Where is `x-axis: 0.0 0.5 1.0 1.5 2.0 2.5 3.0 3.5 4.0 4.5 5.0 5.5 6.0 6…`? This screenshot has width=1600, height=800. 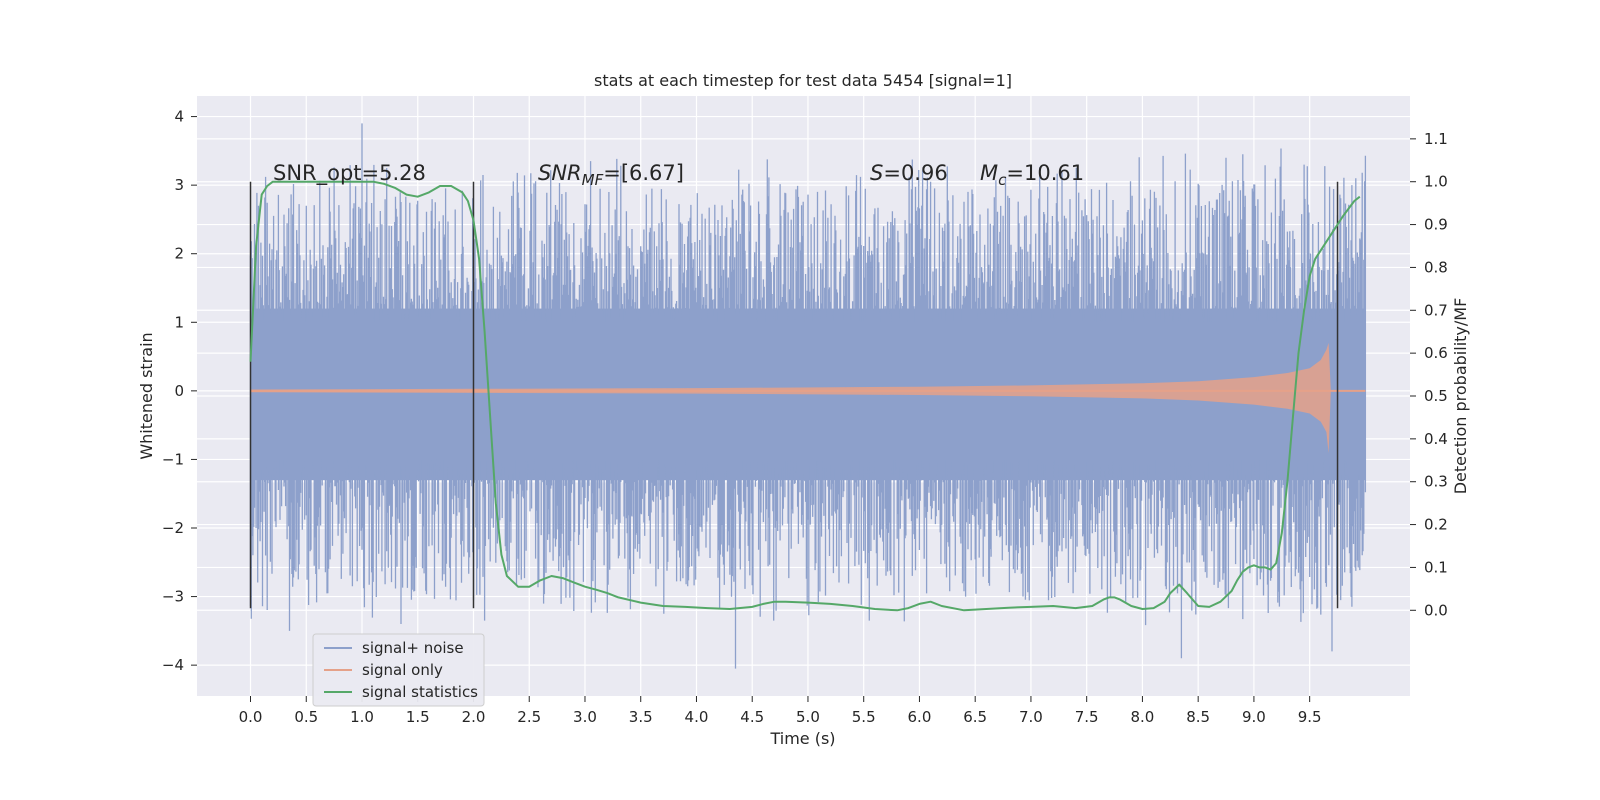
x-axis: 0.0 0.5 1.0 1.5 2.0 2.5 3.0 3.5 4.0 4.5 5.0 5.5 6.0 6… is located at coordinates (780, 711).